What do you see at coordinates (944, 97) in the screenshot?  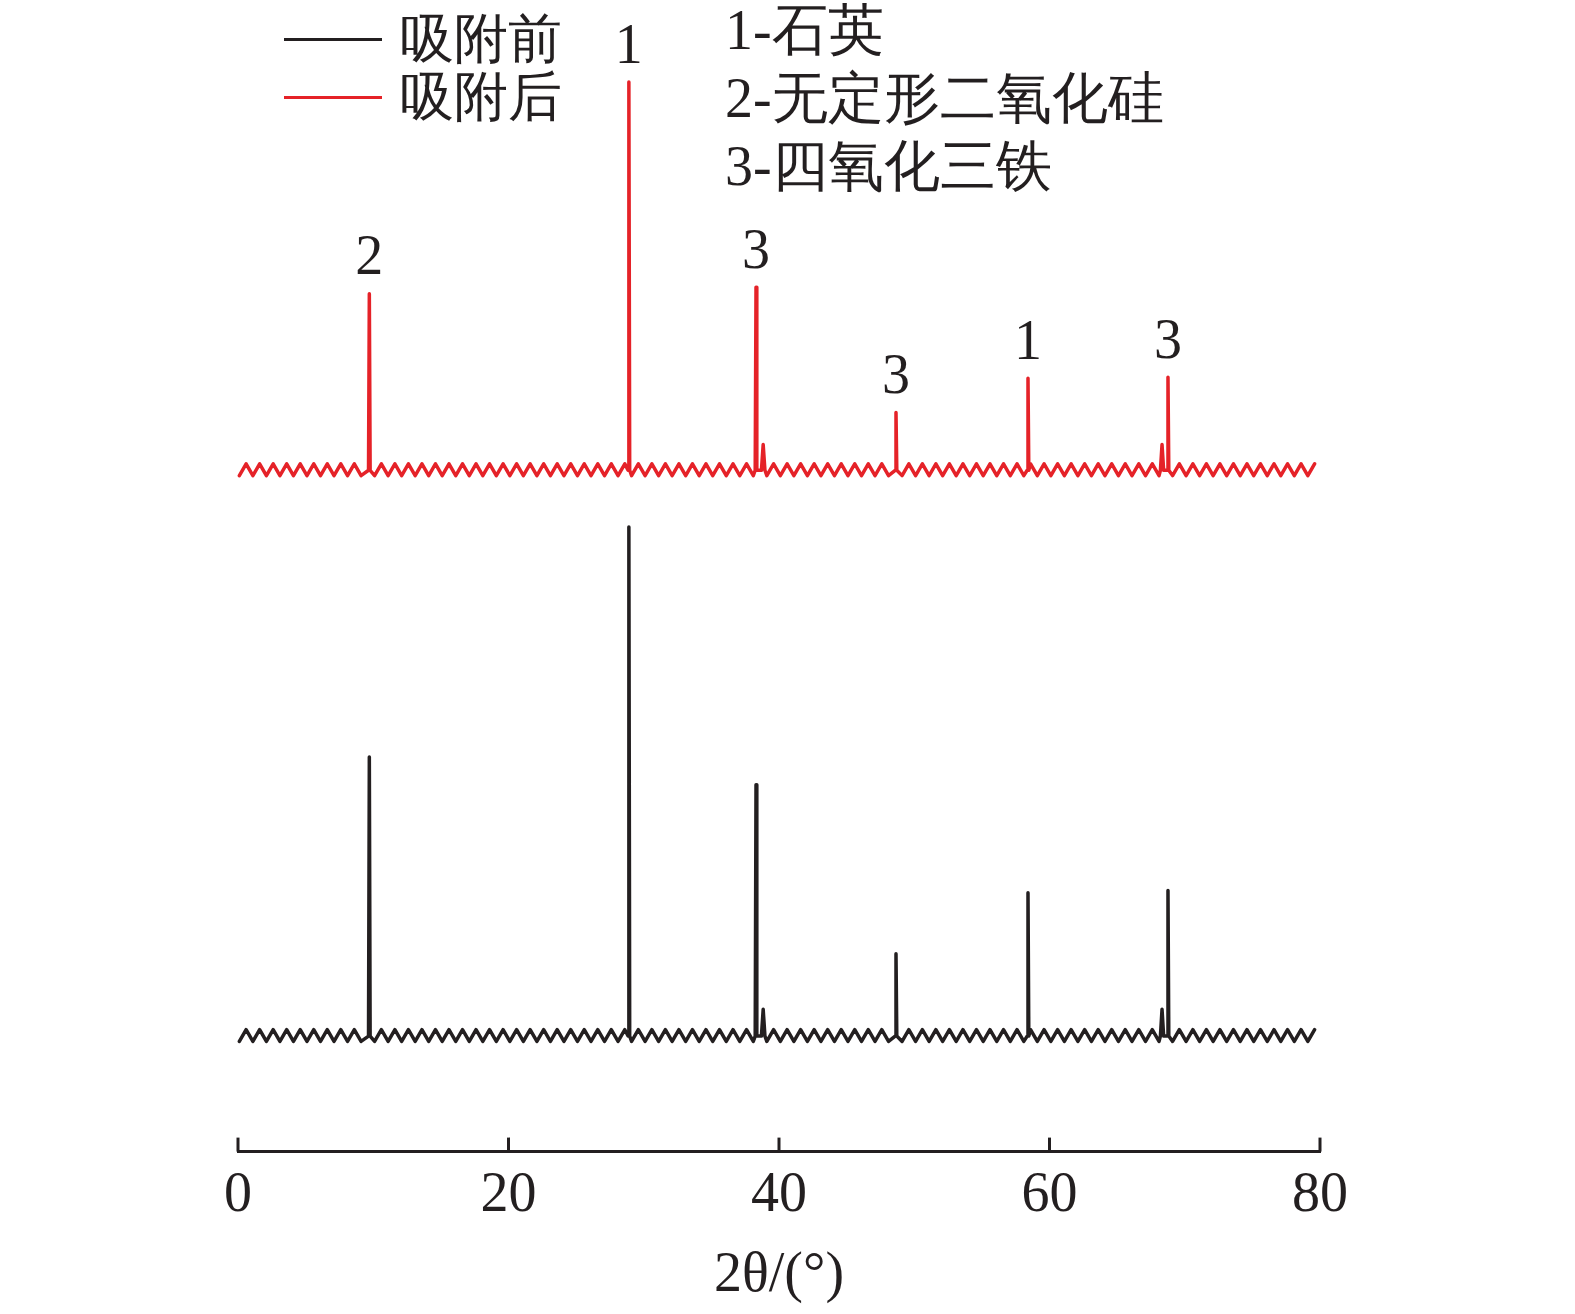 I see `annotation: 2-无定形二氧化硅` at bounding box center [944, 97].